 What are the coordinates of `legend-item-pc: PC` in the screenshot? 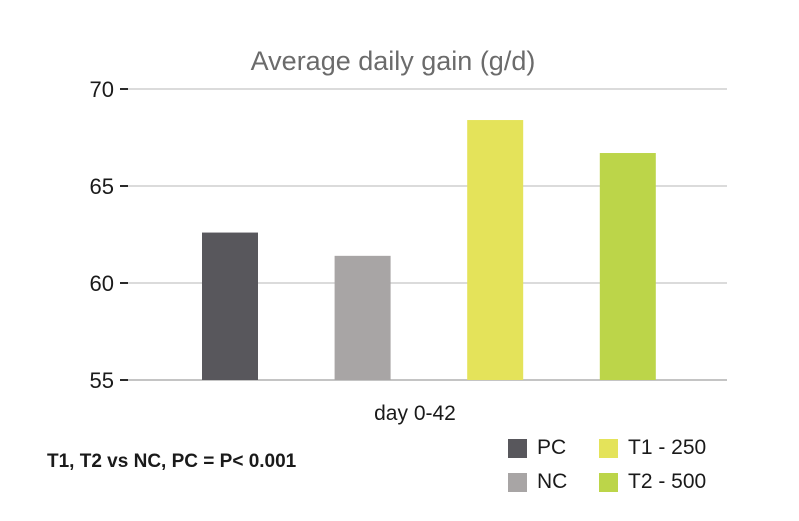 It's located at (537, 448).